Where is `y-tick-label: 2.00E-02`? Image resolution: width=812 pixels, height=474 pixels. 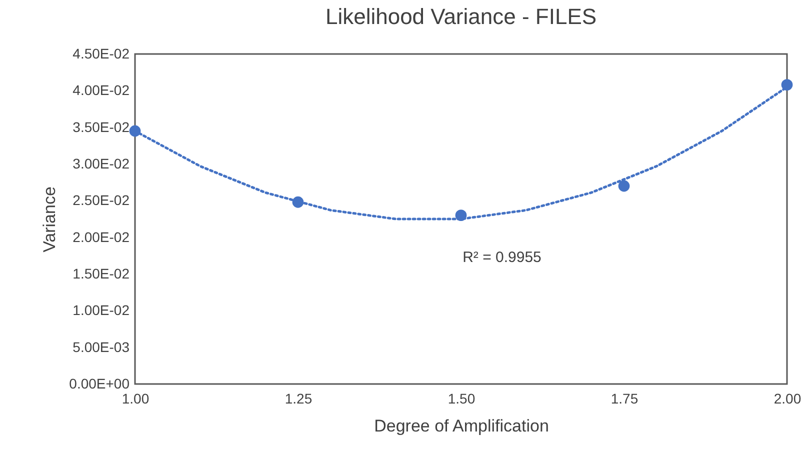
y-tick-label: 2.00E-02 is located at coordinates (101, 236).